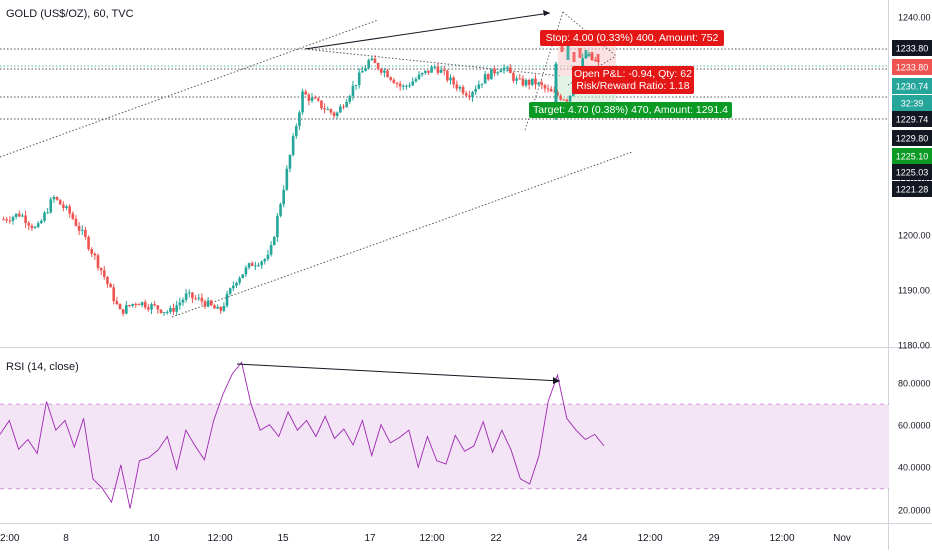 The image size is (932, 555). I want to click on price-tag-label: 1229.74, so click(912, 120).